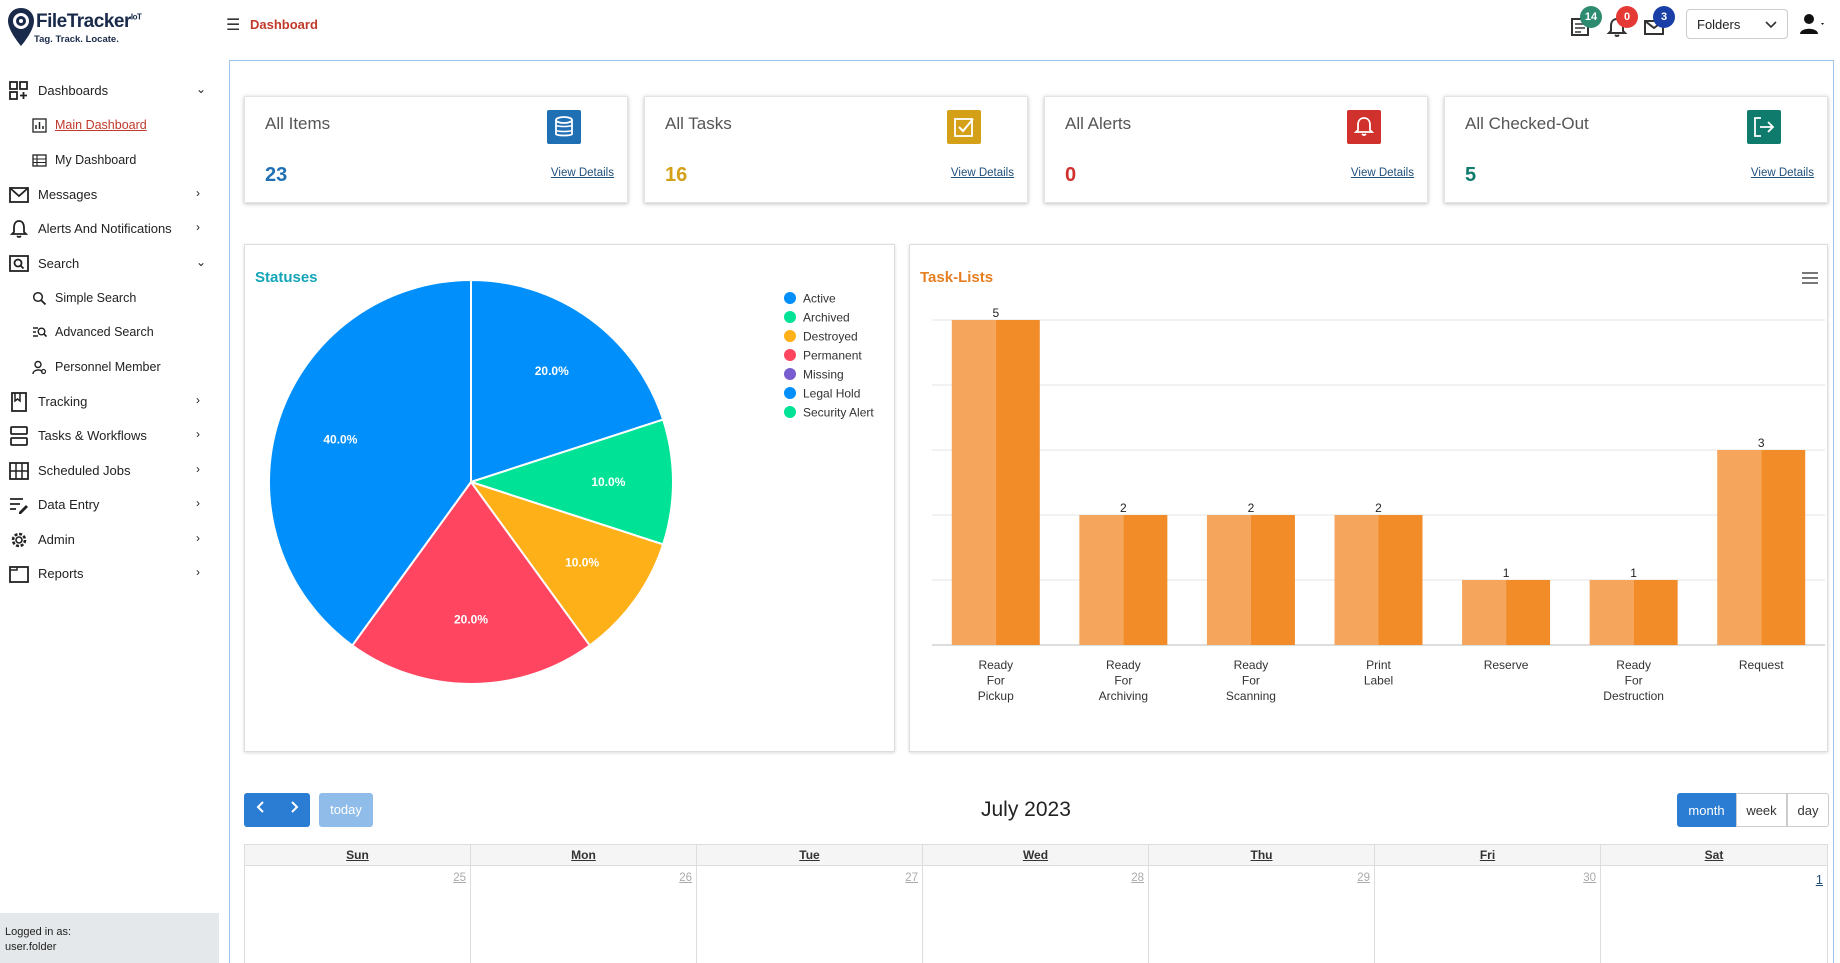 The image size is (1840, 963). I want to click on sidebar-item-tracking: Tracking ›, so click(109, 402).